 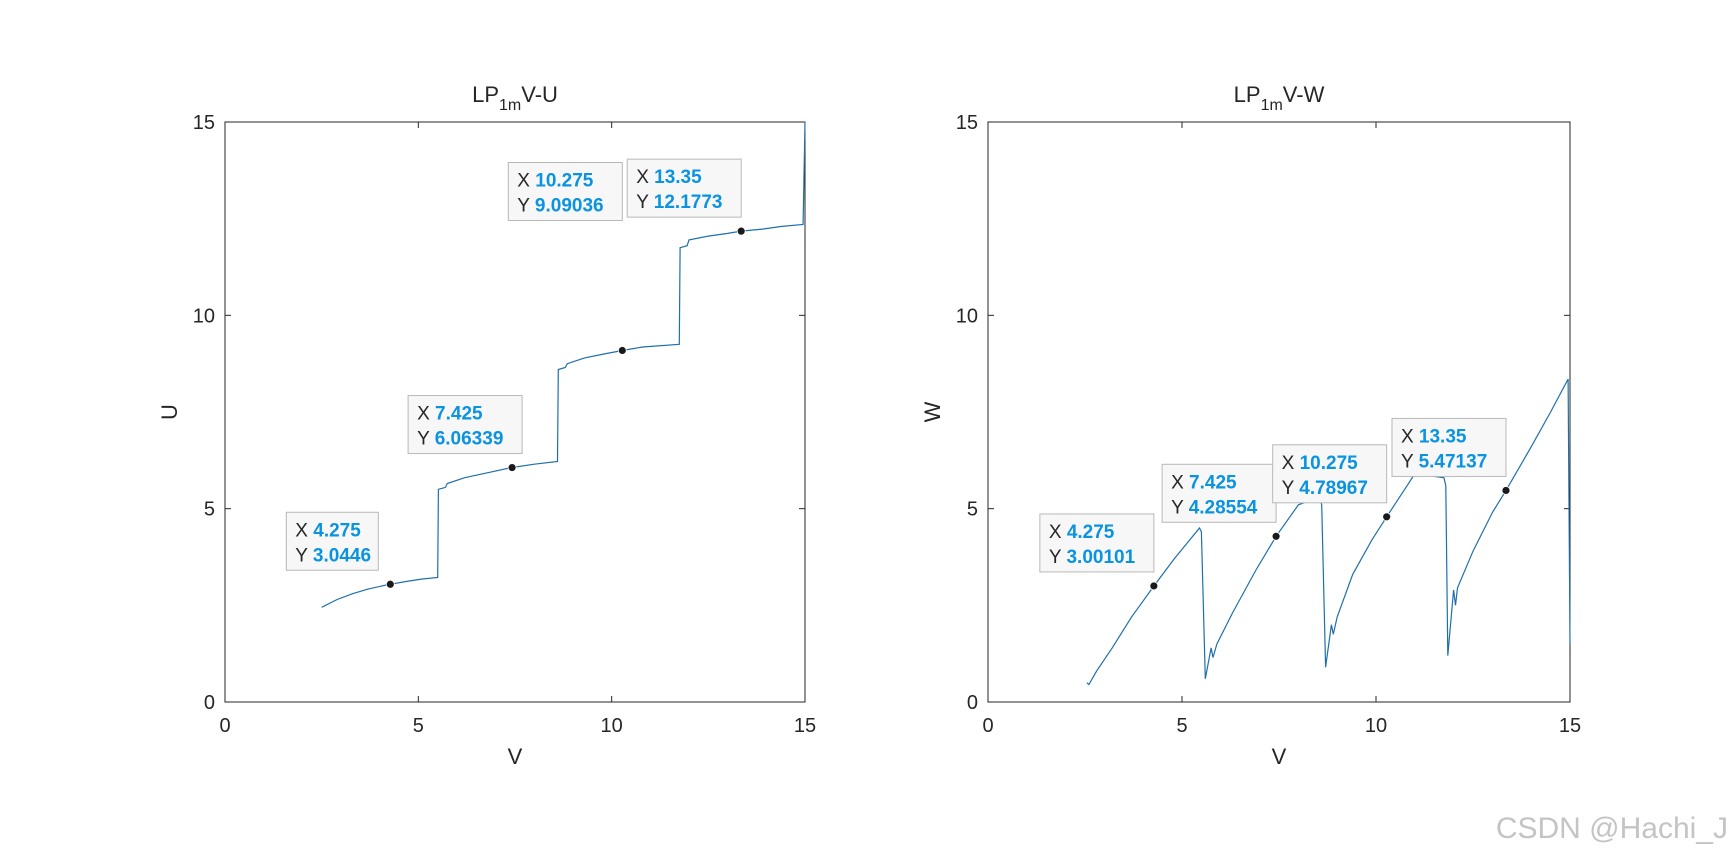 I want to click on chart-title-tail: V-W, so click(x=1304, y=94).